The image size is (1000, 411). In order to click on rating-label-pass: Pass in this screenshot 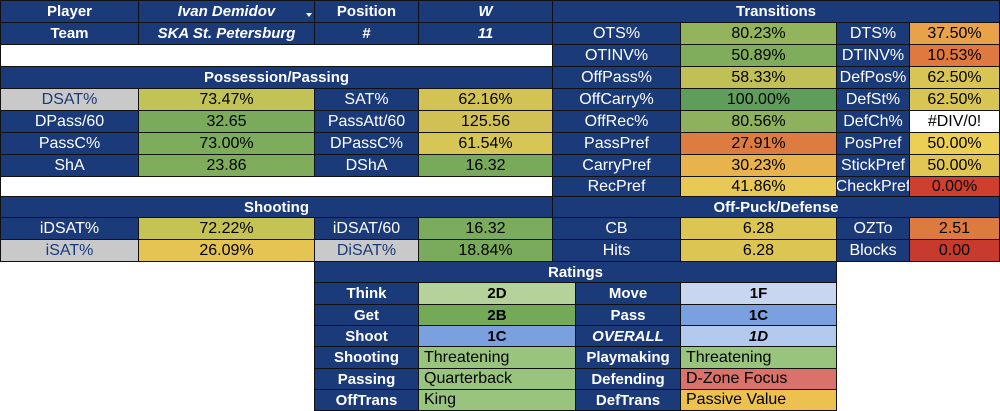, I will do `click(628, 315)`.